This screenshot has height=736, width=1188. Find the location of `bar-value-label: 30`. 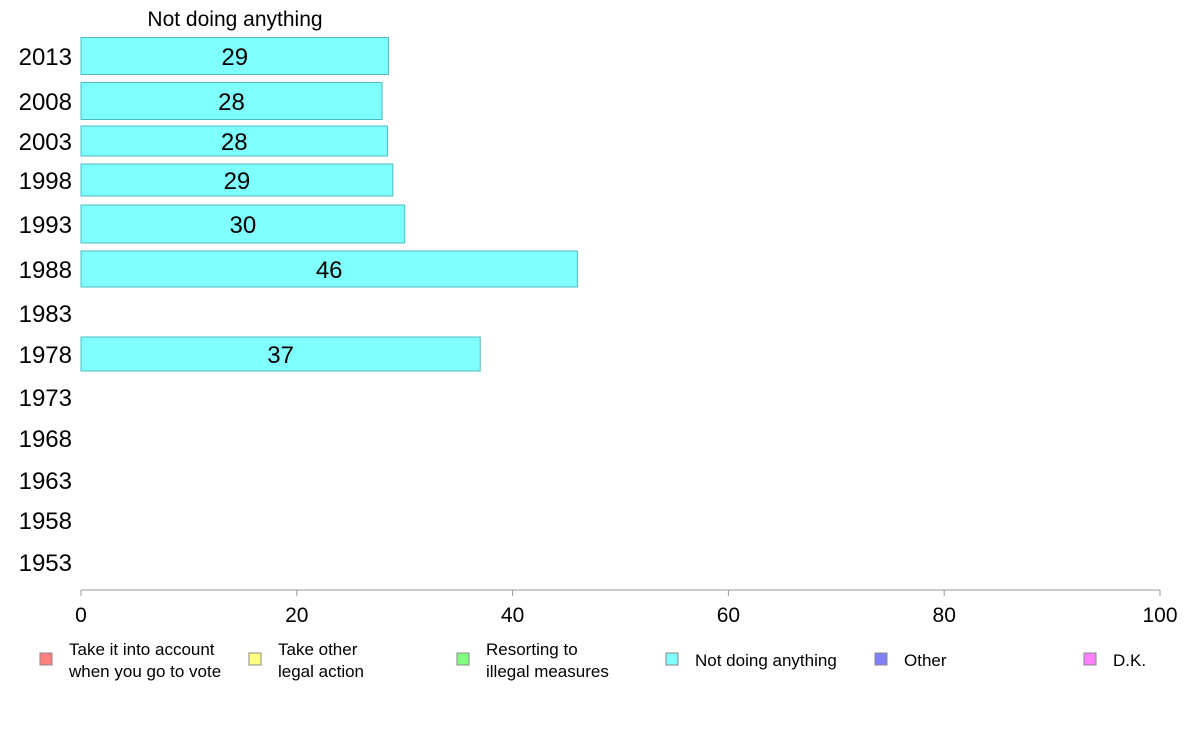

bar-value-label: 30 is located at coordinates (242, 225).